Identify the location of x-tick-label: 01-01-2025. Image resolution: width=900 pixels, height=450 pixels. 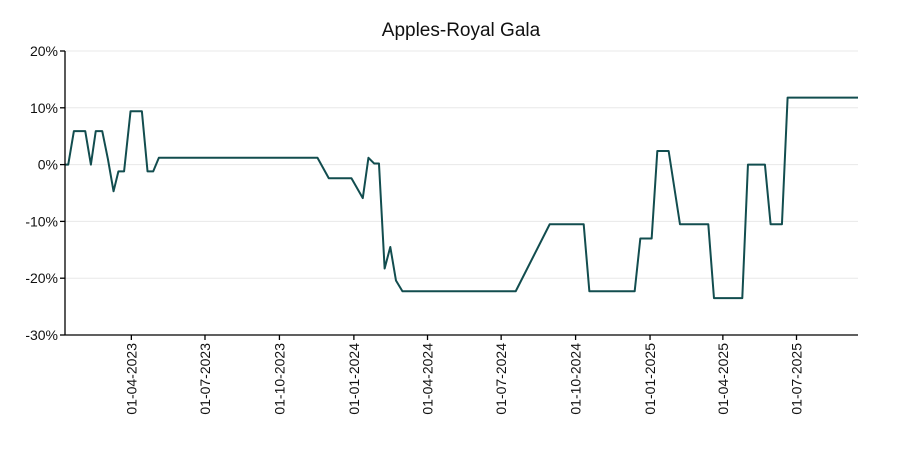
(650, 379).